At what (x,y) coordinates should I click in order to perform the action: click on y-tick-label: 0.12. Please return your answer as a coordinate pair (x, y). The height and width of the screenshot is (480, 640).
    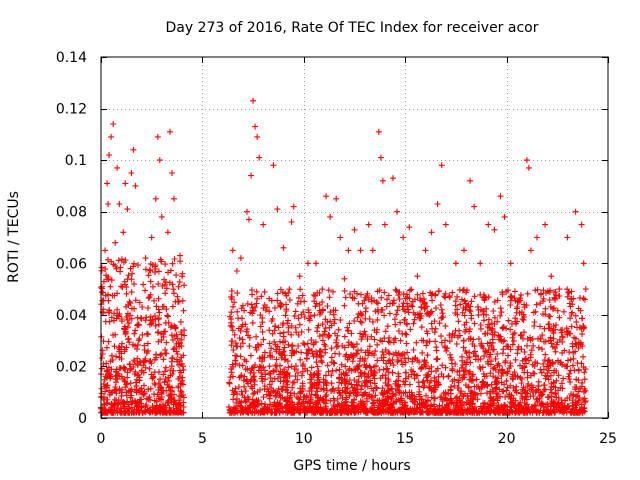
    Looking at the image, I should click on (71, 110).